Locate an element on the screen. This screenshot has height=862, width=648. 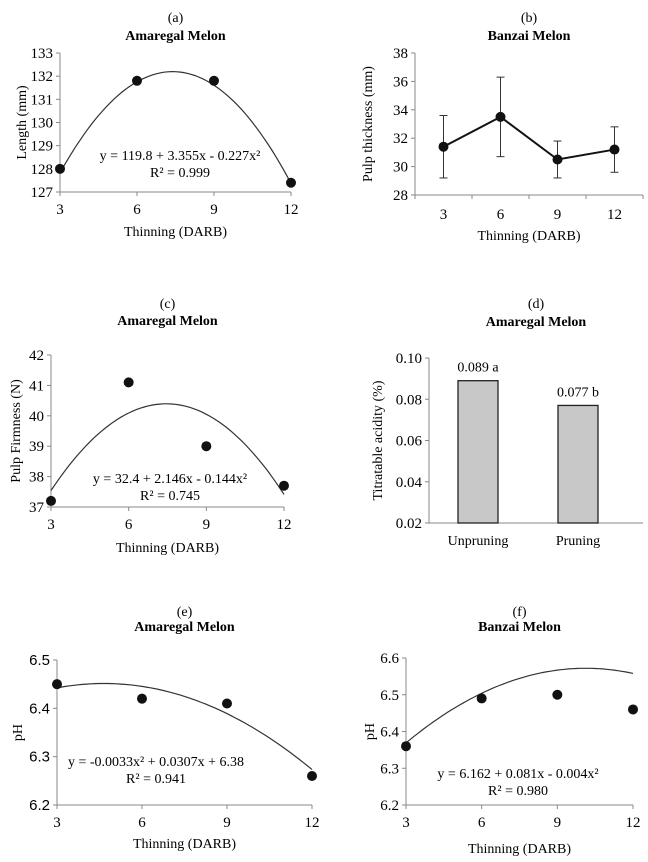
r-squared: R² = 0.941 is located at coordinates (156, 779).